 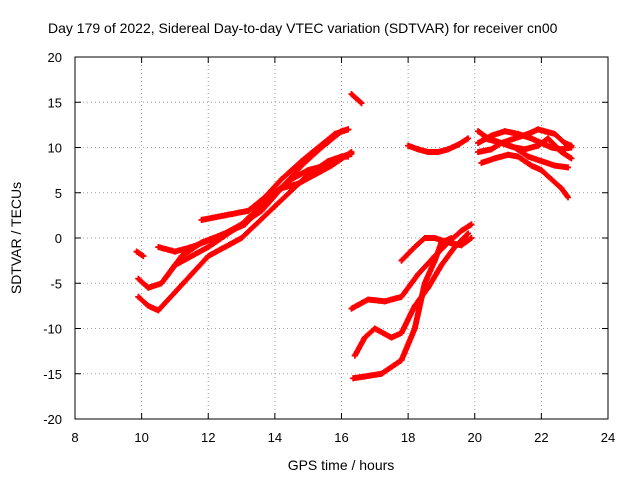 What do you see at coordinates (402, 308) in the screenshot?
I see `series-arc-i` at bounding box center [402, 308].